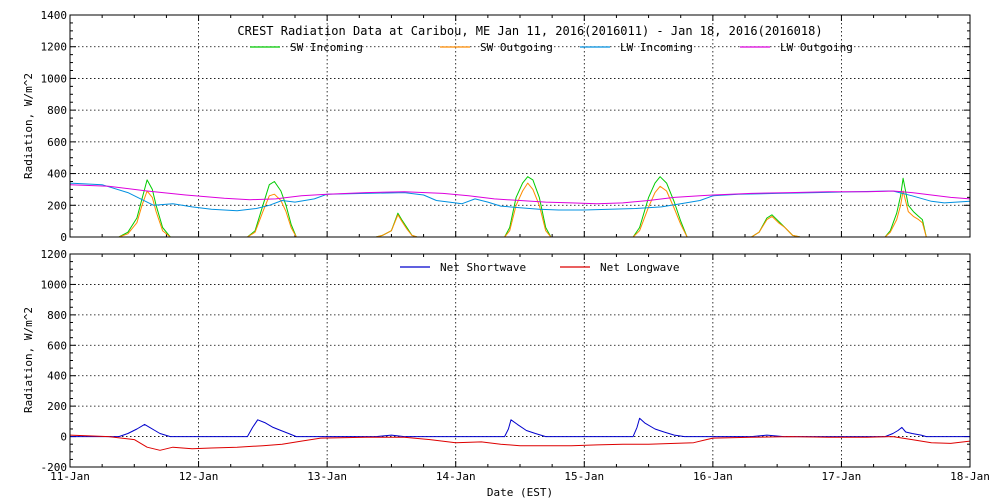 This screenshot has width=1000, height=500. Describe the element at coordinates (516, 47) in the screenshot. I see `legend-label: SW Outgoing` at that location.